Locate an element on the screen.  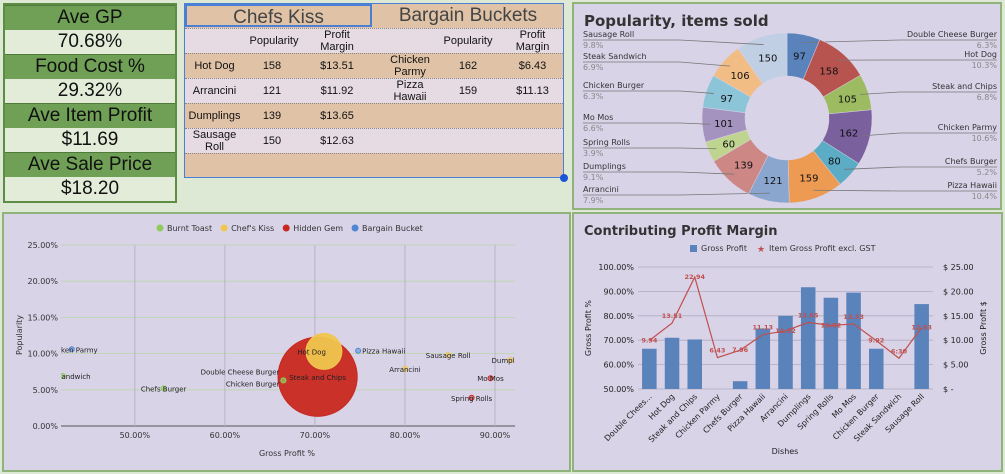
kpi-value: 29.32% is located at coordinates (90, 91).